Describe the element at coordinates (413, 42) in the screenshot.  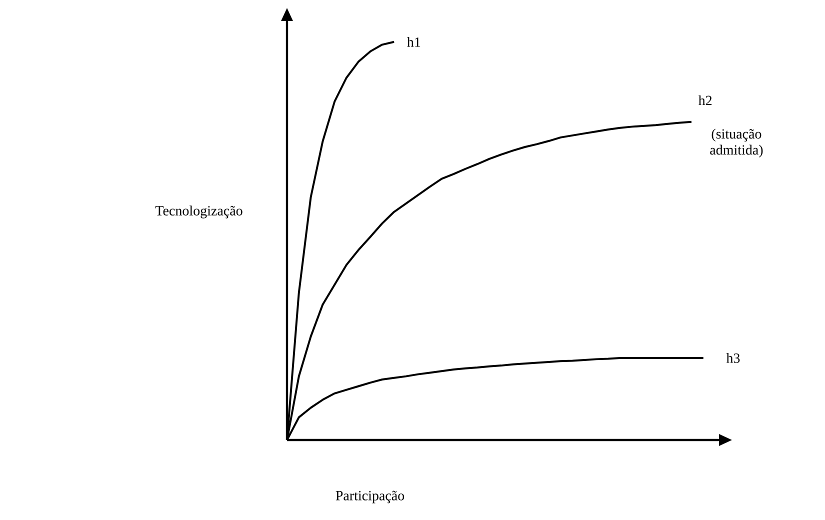
I see `series-label: h1` at that location.